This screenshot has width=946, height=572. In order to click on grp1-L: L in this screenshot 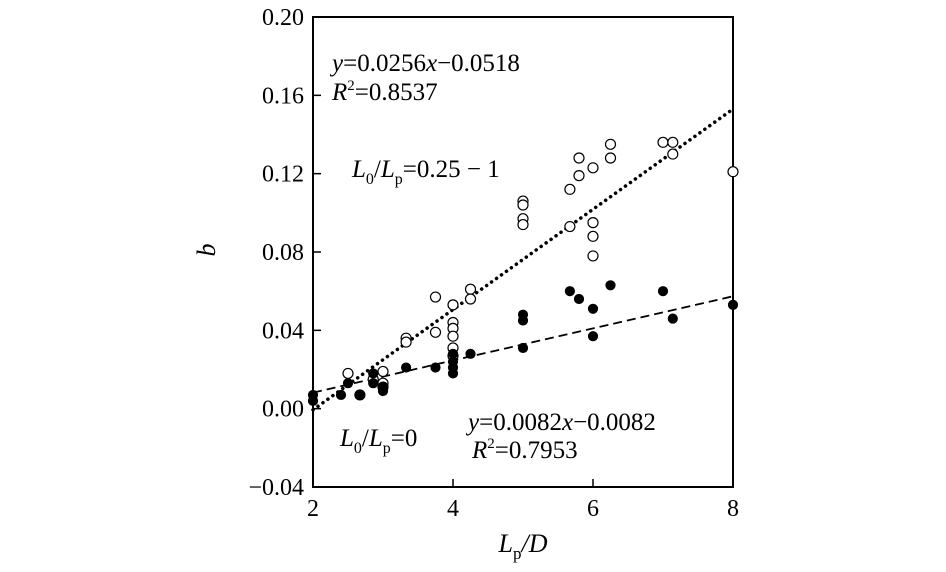, I will do `click(358, 169)`.